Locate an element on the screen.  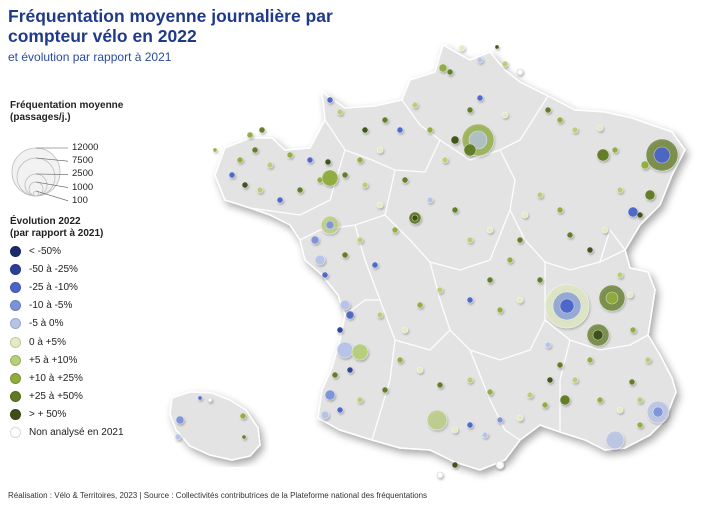
legend-label: +5 à +10% is located at coordinates (53, 360).